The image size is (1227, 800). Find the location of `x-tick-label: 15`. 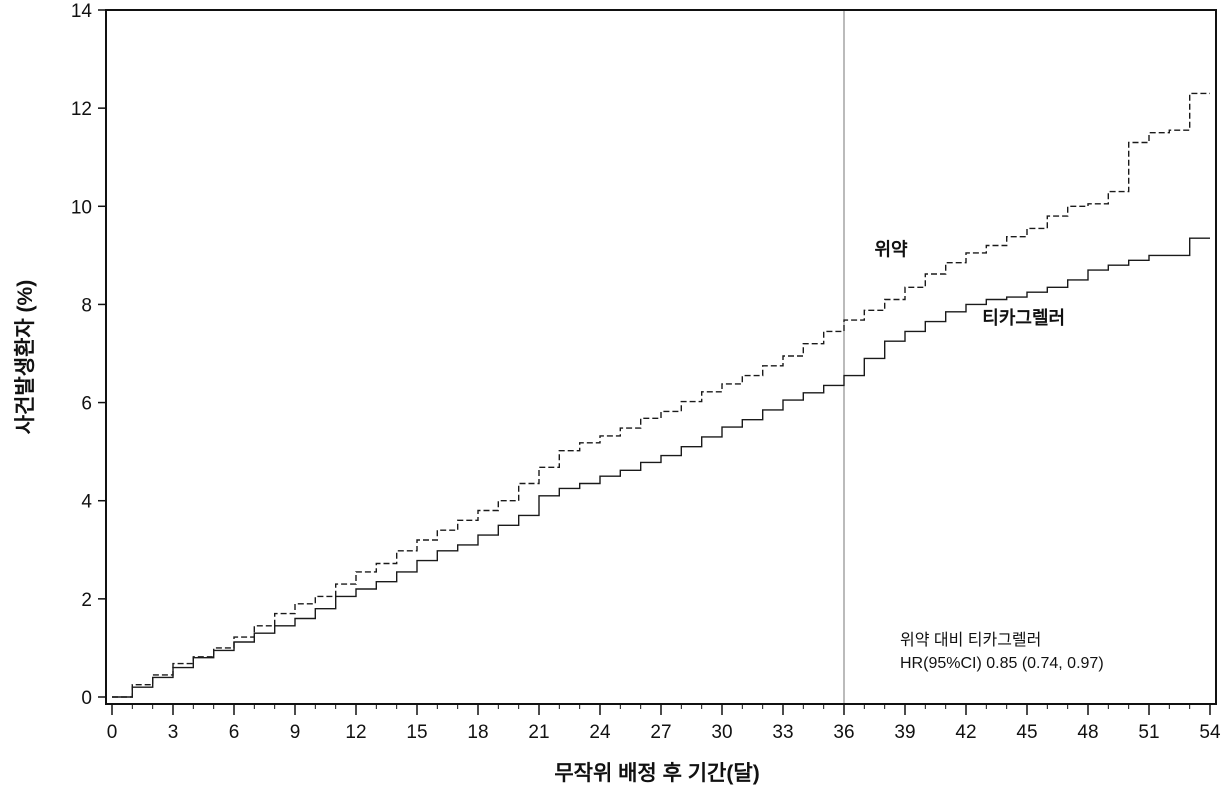

x-tick-label: 15 is located at coordinates (416, 732).